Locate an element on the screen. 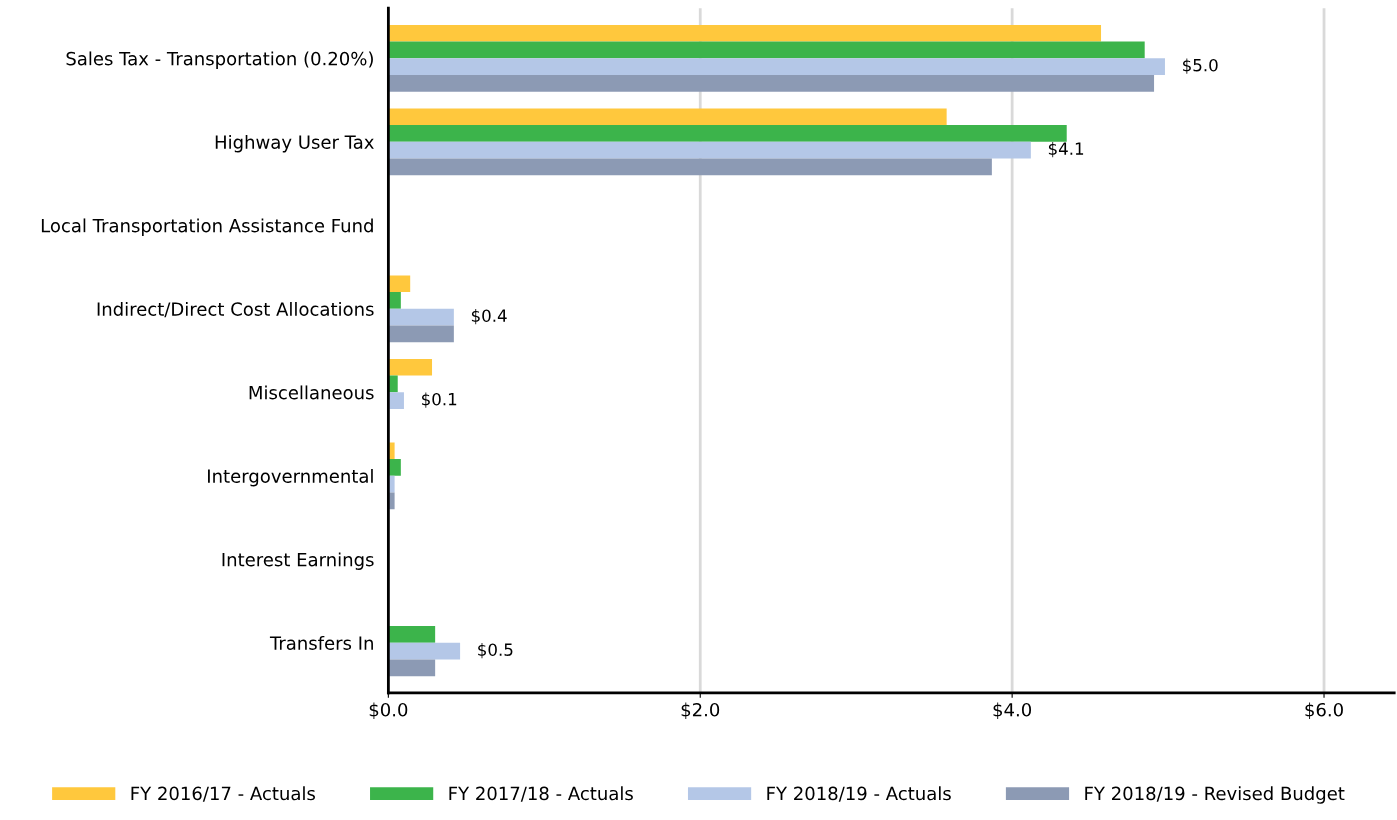  legend-label: FY 2016/17 - Actuals is located at coordinates (223, 794).